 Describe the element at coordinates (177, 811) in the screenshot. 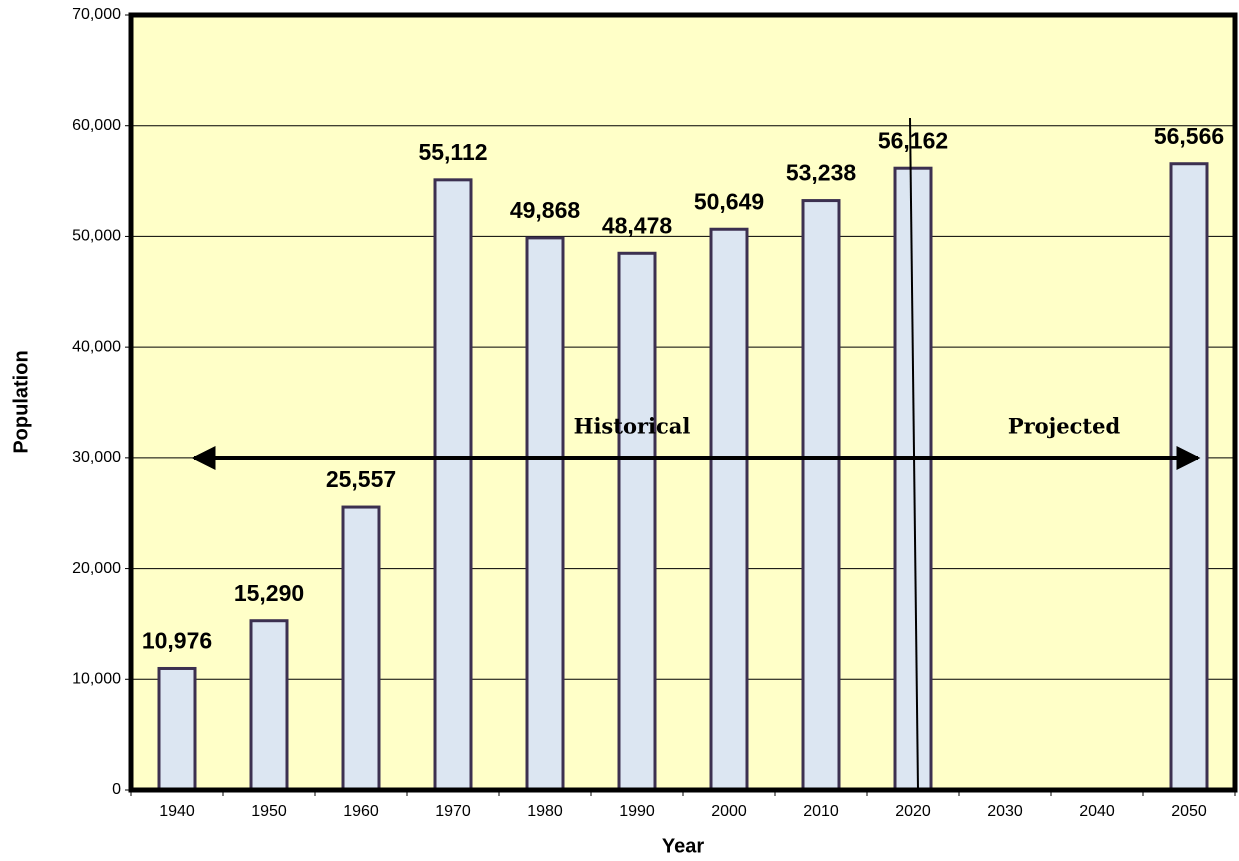

I see `x-tick-label: 1940` at that location.